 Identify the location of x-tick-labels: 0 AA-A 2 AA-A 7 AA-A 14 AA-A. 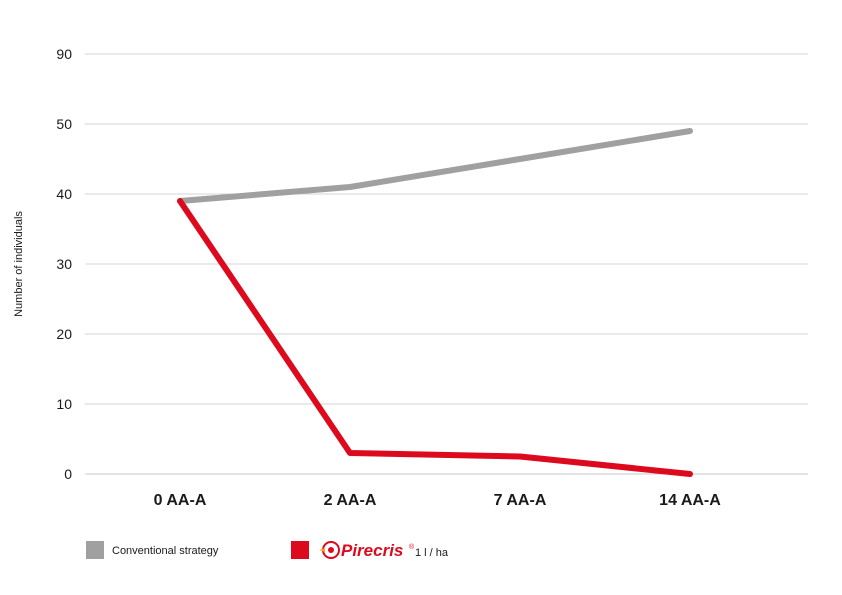
(438, 500).